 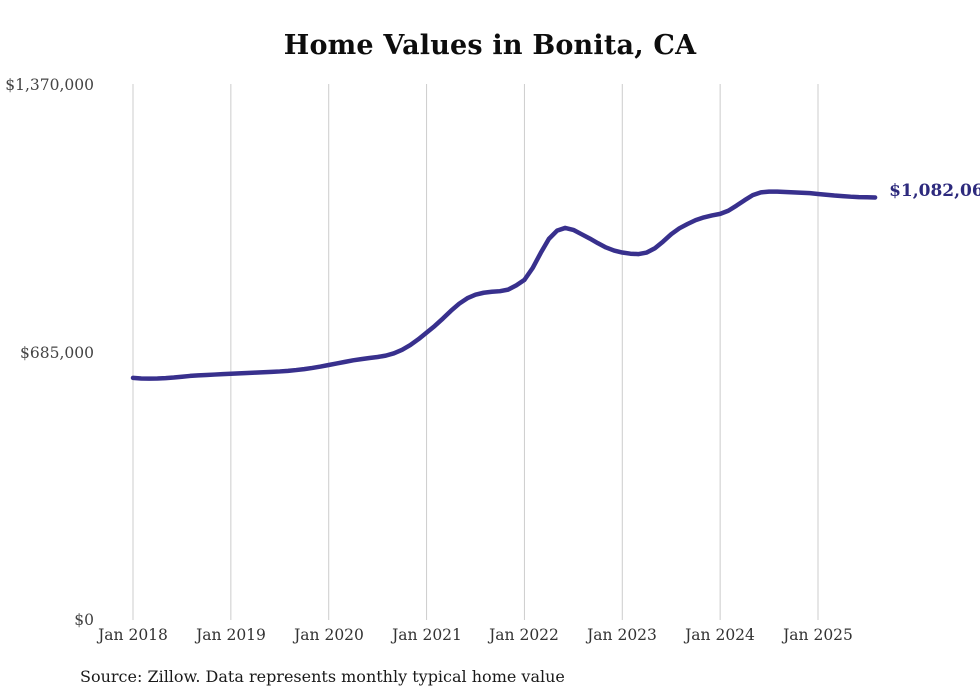 What do you see at coordinates (427, 635) in the screenshot?
I see `x-tick-label-2021: Jan 2021` at bounding box center [427, 635].